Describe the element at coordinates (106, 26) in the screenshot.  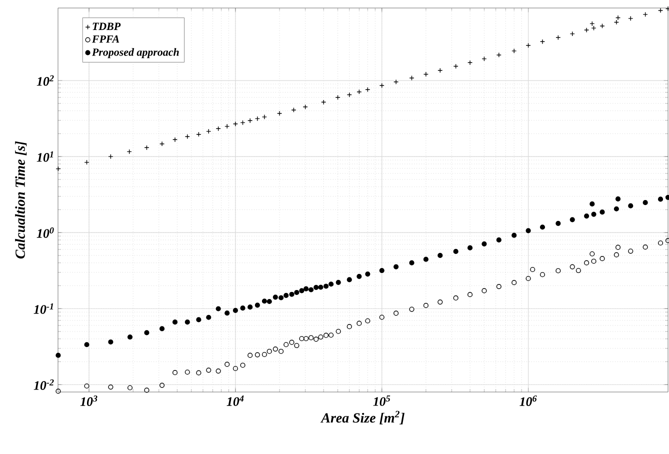
I see `legend-label: TDBP` at that location.